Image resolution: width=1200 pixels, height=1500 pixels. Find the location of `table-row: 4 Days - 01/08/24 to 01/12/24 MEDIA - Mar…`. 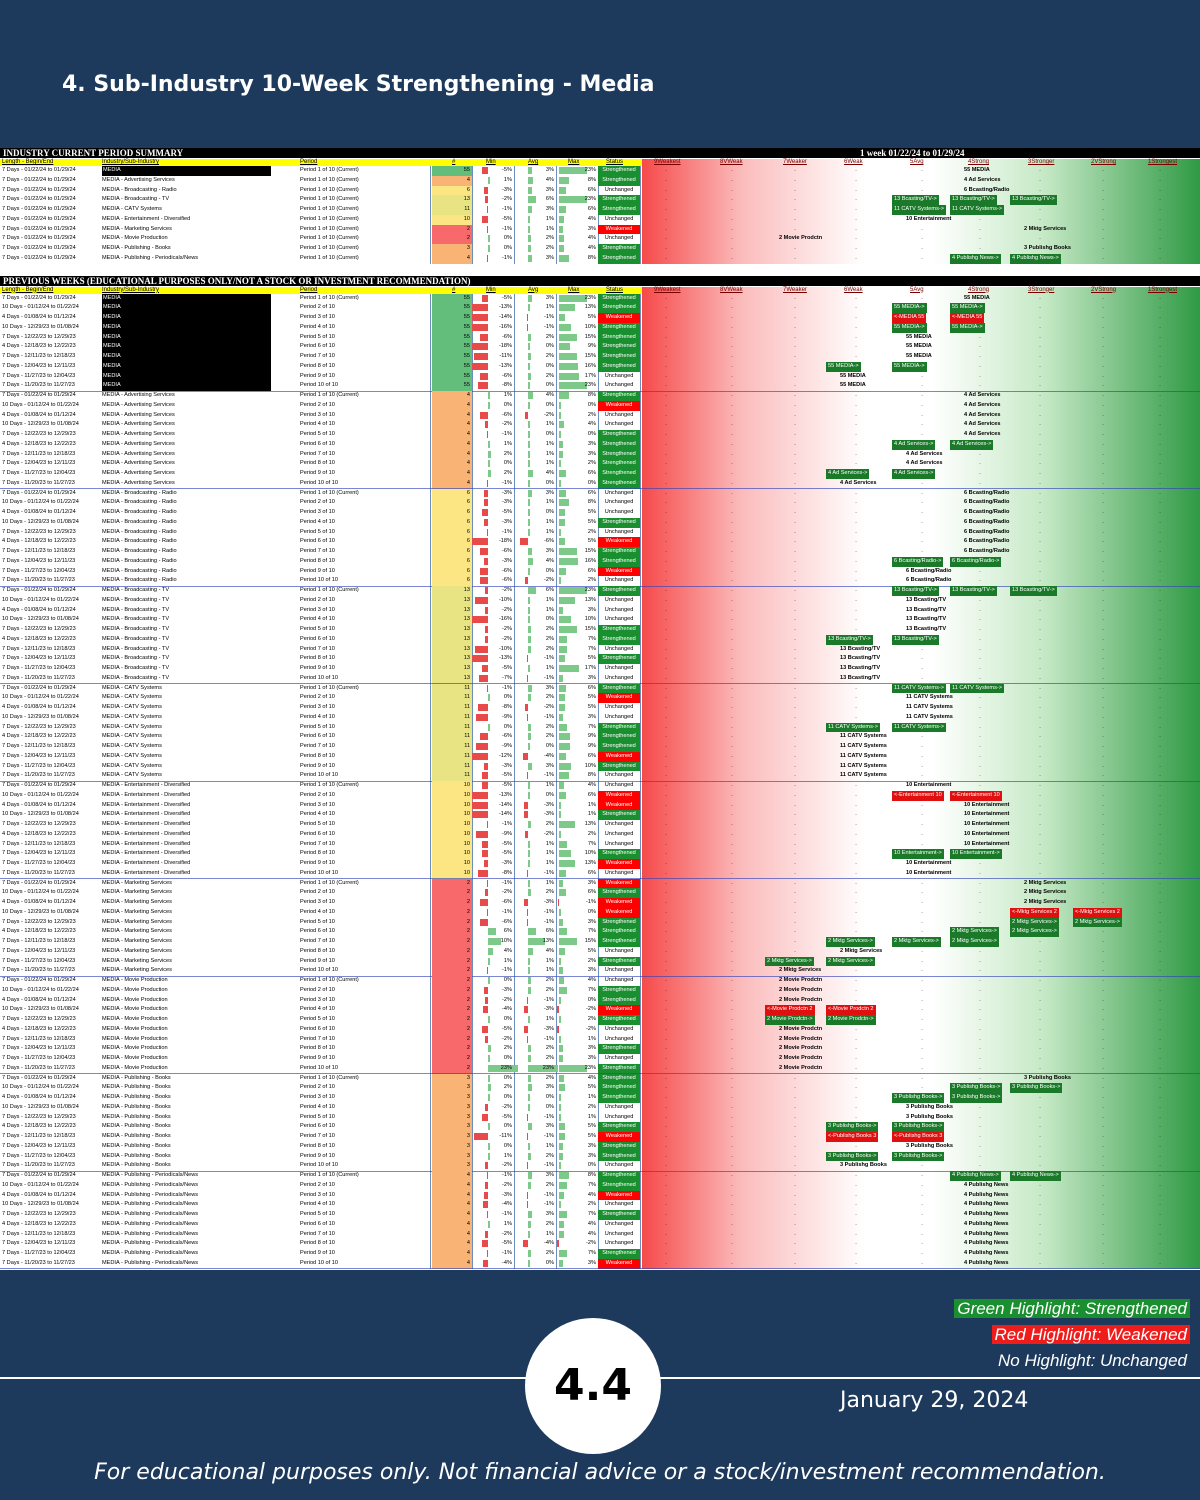

table-row: 4 Days - 01/08/24 to 01/12/24 MEDIA - Mar… is located at coordinates (600, 903).